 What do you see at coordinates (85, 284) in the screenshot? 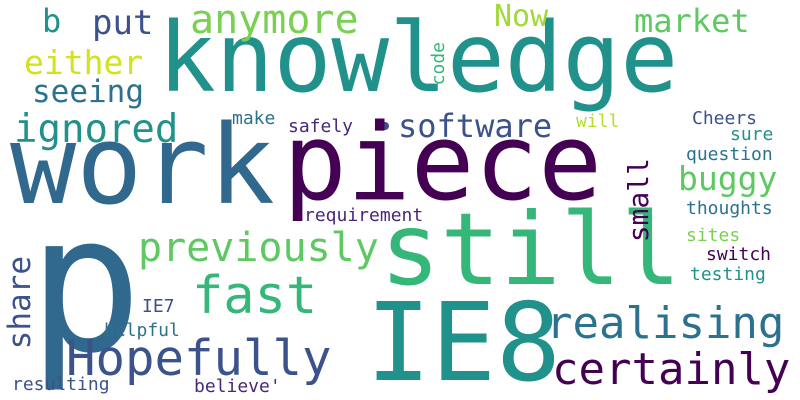
I see `word-p: p` at bounding box center [85, 284].